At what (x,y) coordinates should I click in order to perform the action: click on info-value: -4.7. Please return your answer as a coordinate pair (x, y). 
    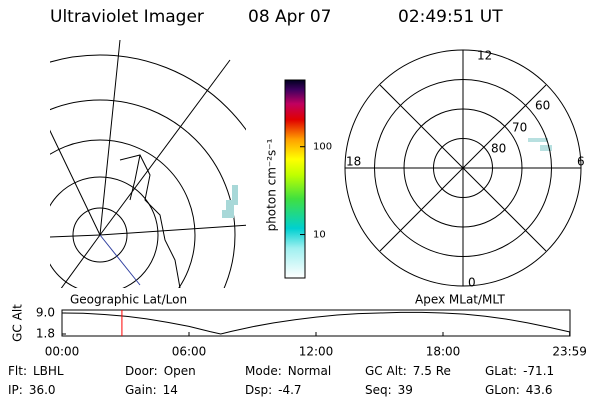
    Looking at the image, I should click on (289, 390).